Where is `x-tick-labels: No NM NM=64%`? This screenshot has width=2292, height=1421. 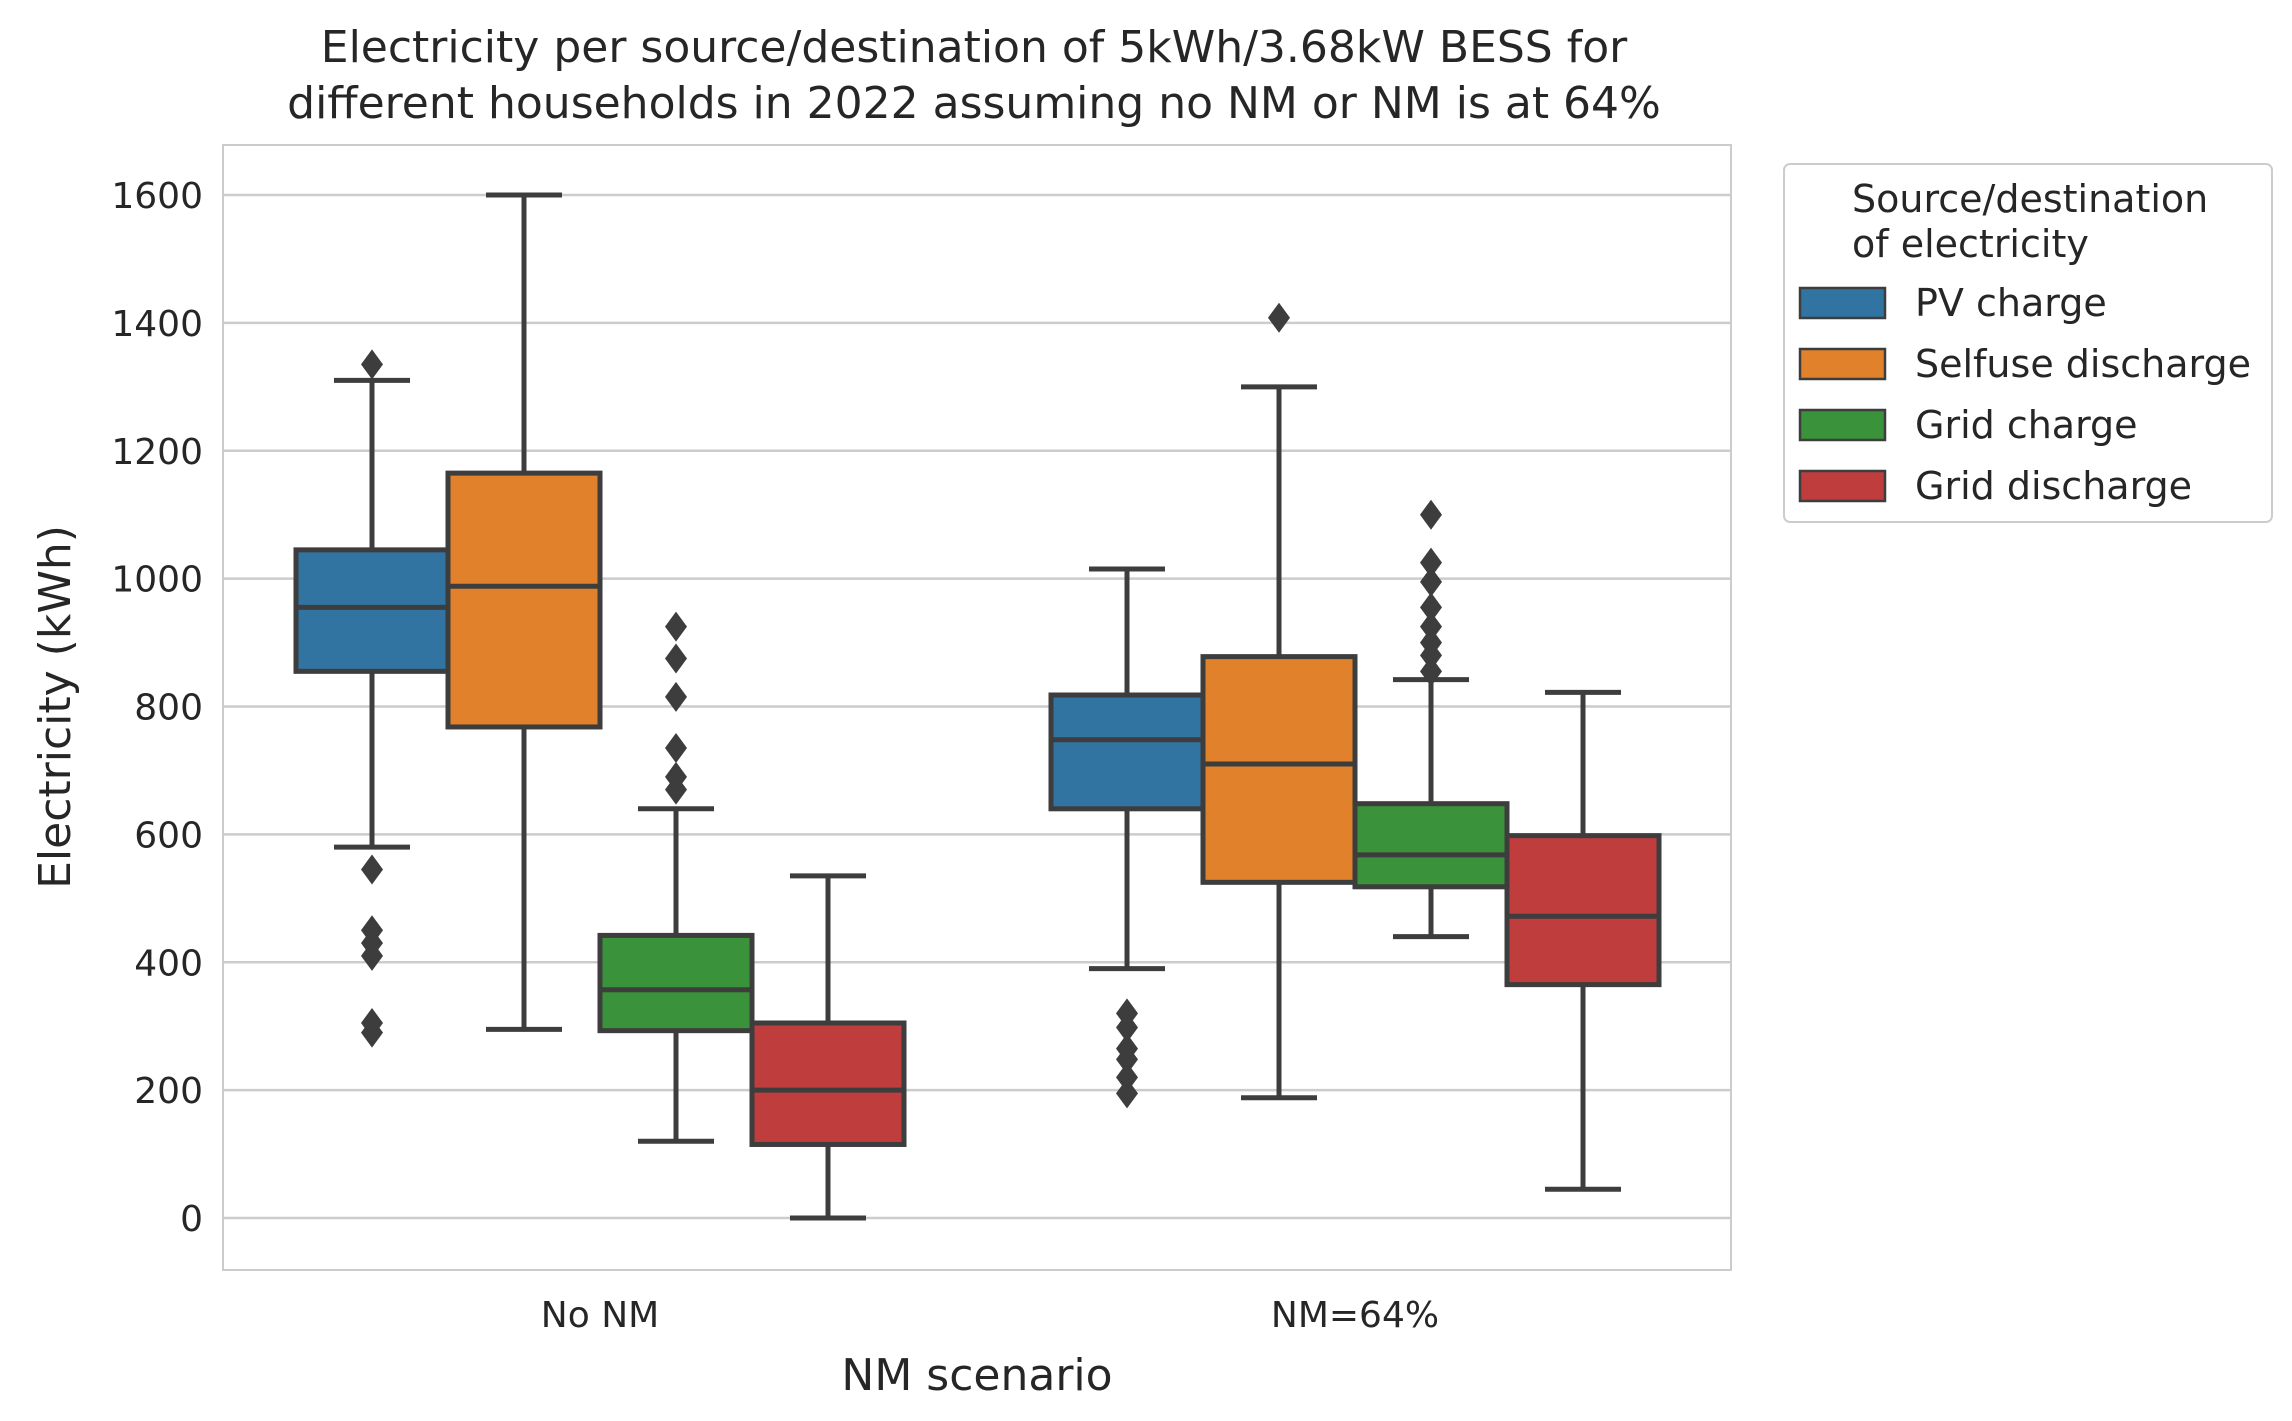 x-tick-labels: No NM NM=64% is located at coordinates (990, 1315).